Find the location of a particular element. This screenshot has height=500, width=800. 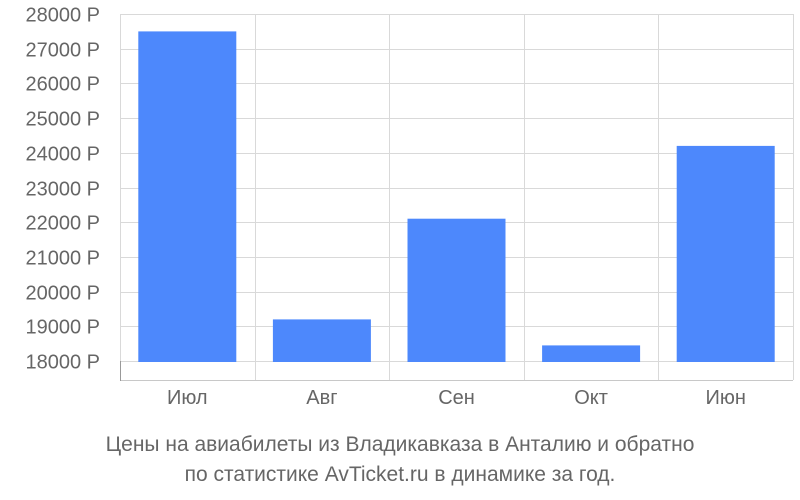

x-tick-label: Сен is located at coordinates (456, 398).